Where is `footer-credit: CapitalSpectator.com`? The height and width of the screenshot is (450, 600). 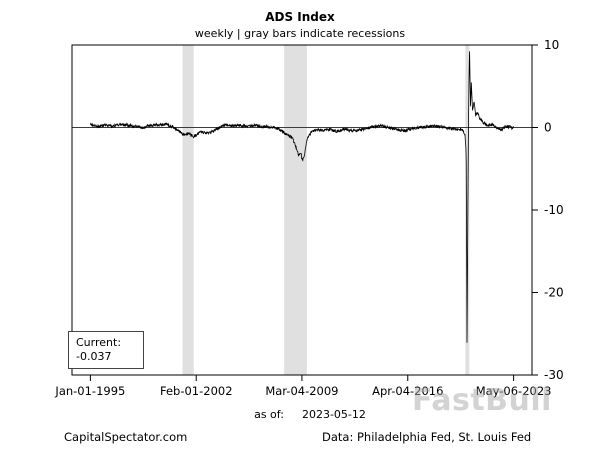
footer-credit: CapitalSpectator.com is located at coordinates (126, 437).